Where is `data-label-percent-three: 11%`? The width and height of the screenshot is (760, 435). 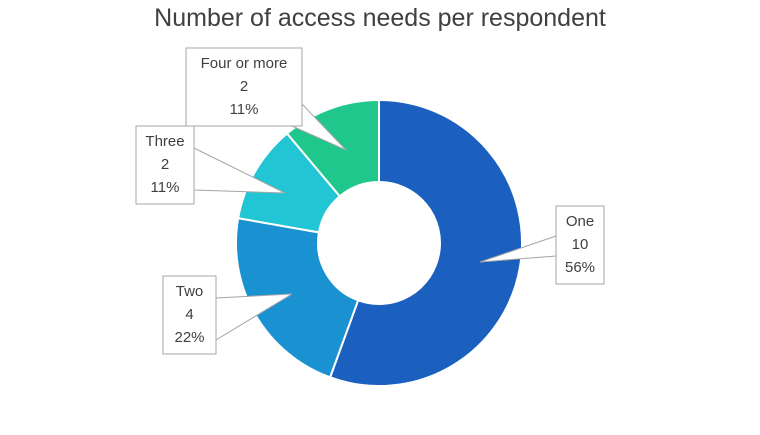
data-label-percent-three: 11% is located at coordinates (165, 187).